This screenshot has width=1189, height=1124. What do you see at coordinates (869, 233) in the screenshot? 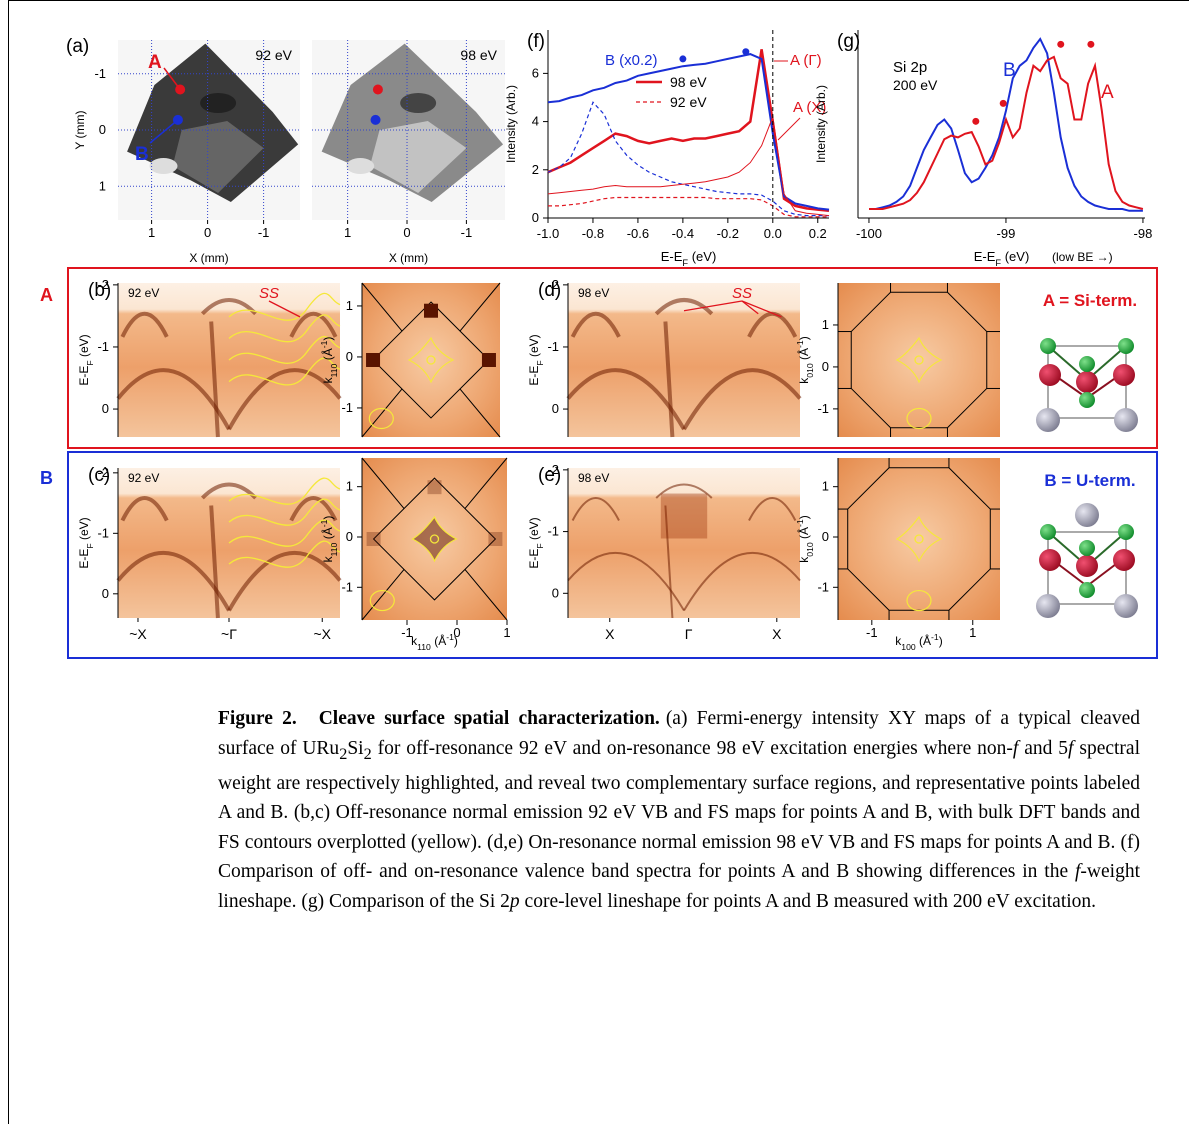
I see `x-tick-label: -100` at bounding box center [869, 233].